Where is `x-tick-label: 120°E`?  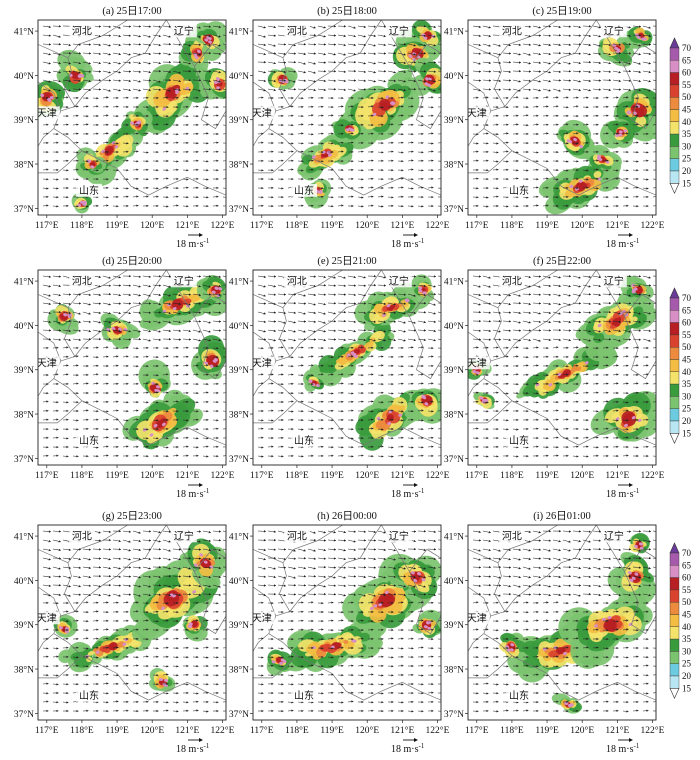
x-tick-label: 120°E is located at coordinates (152, 475).